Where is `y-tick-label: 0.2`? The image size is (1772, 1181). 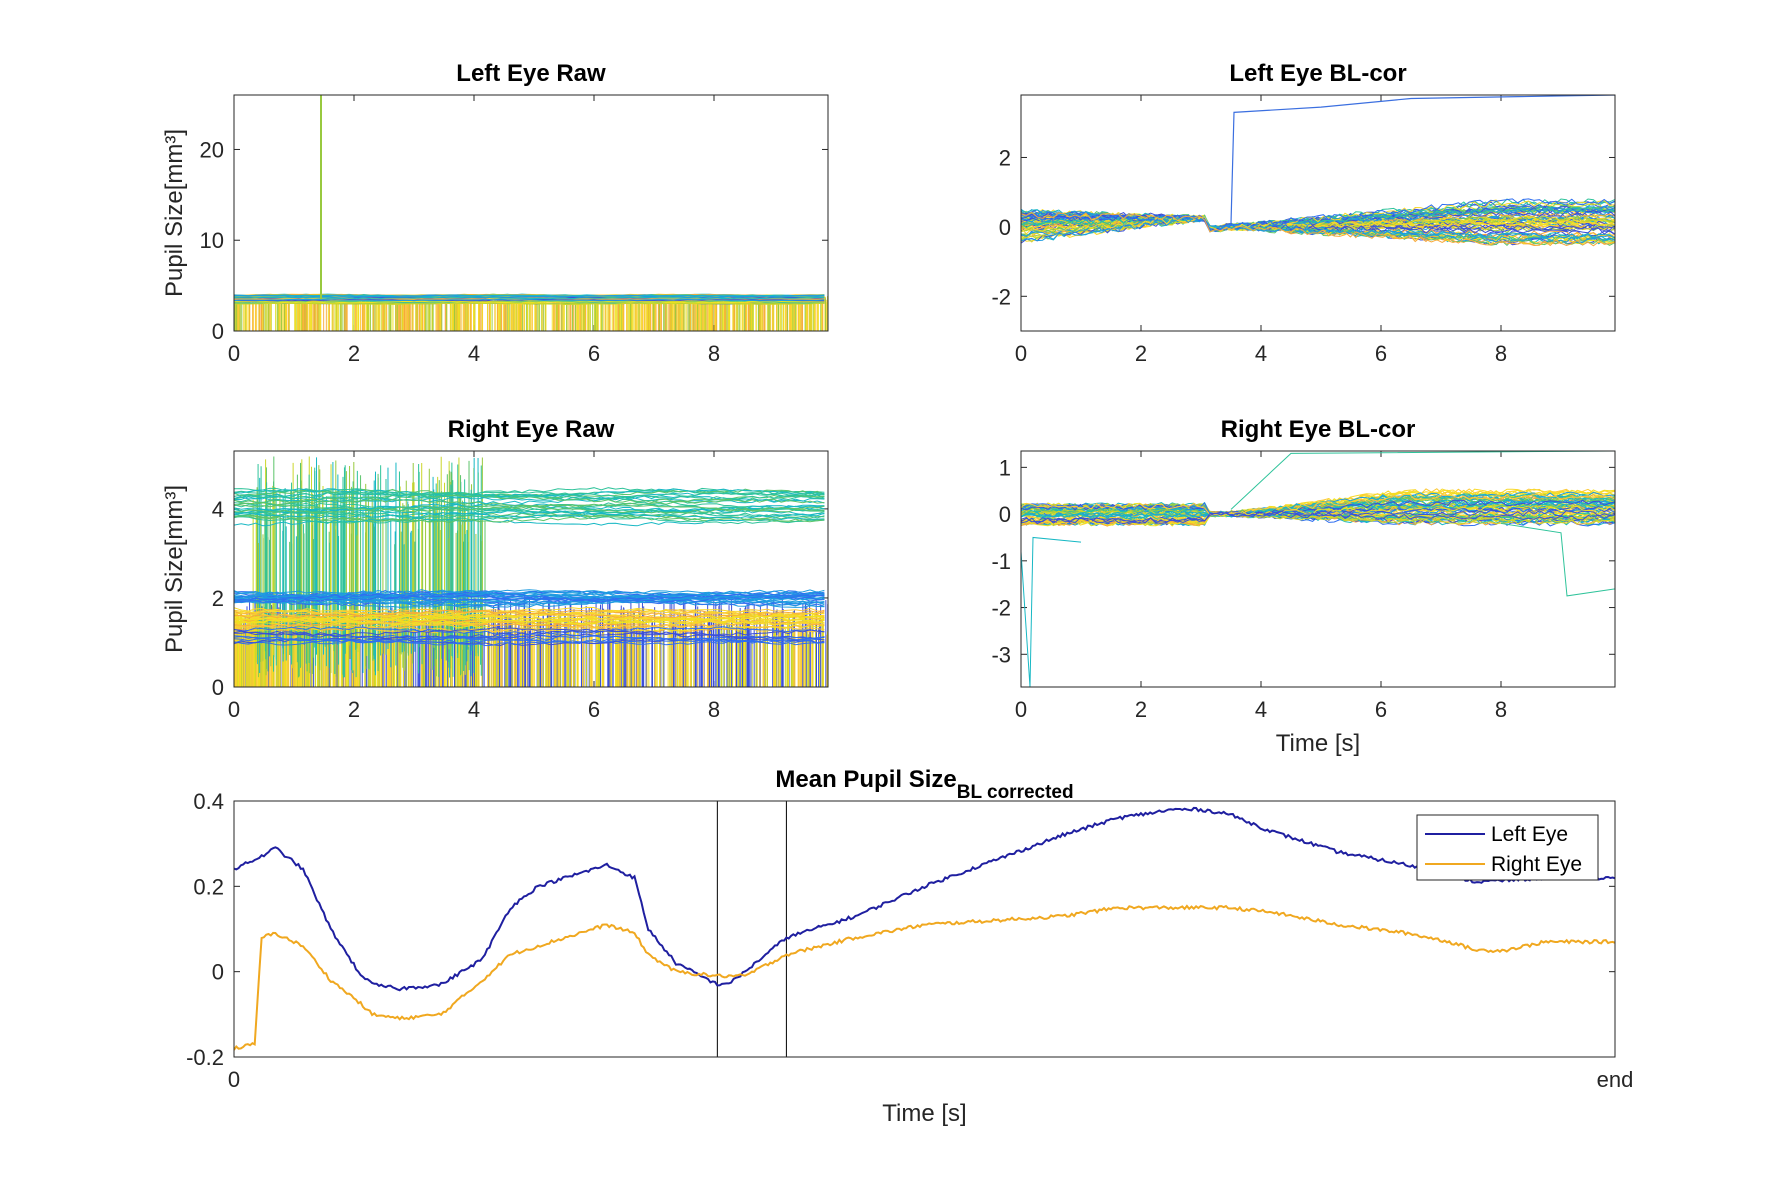 y-tick-label: 0.2 is located at coordinates (208, 886).